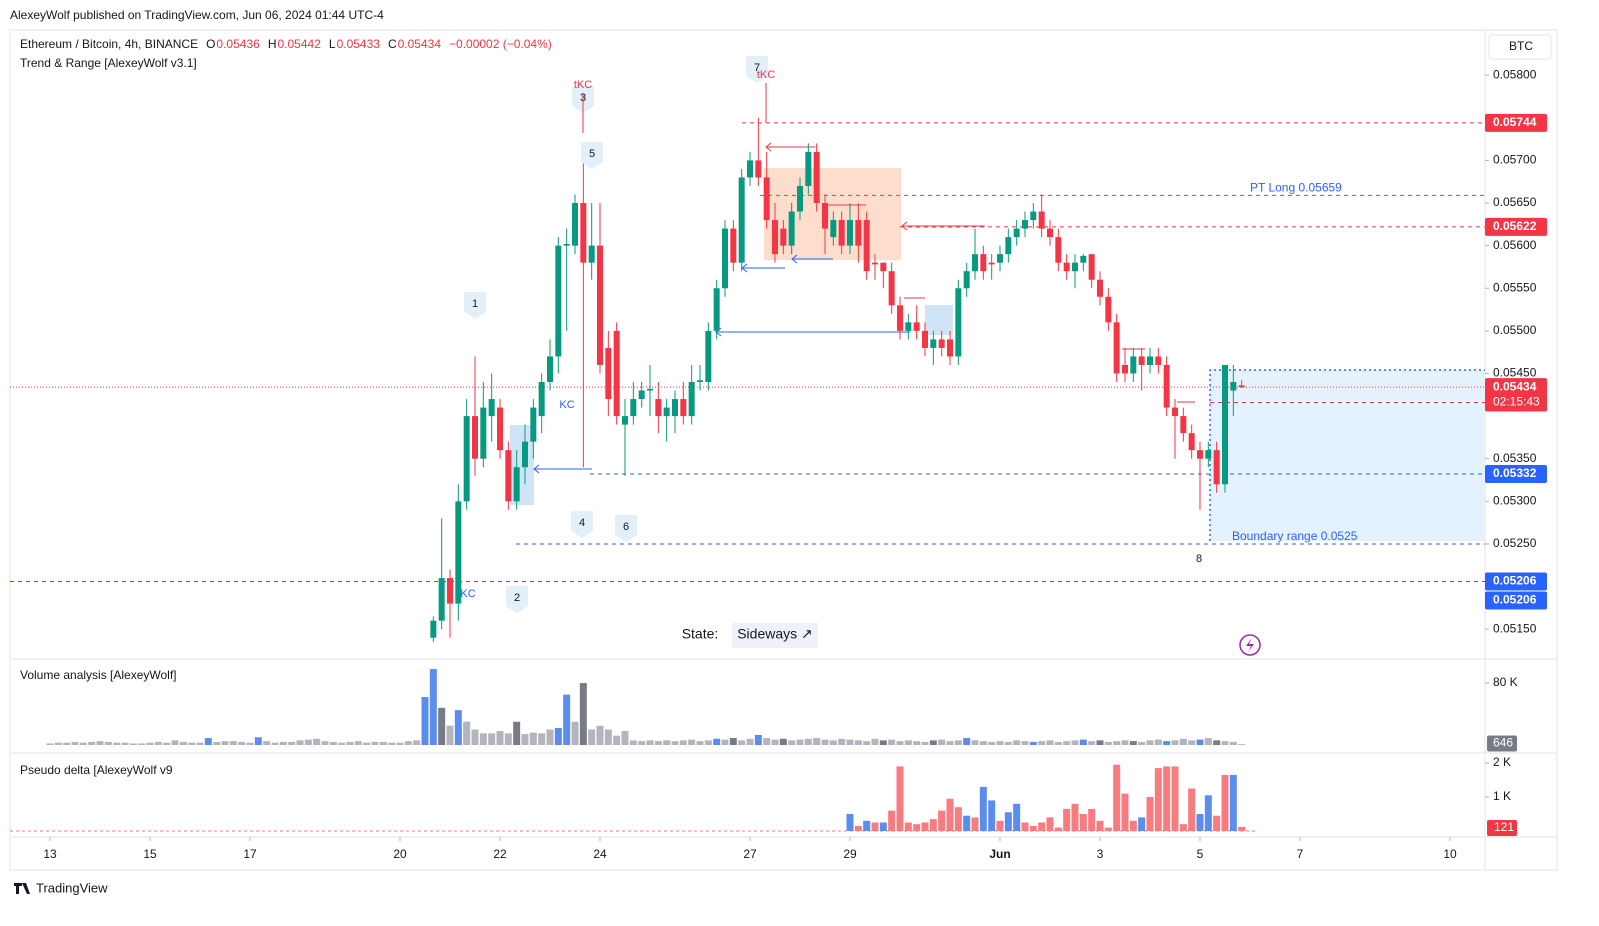 This screenshot has width=1599, height=926. I want to click on signal: KC, so click(467, 594).